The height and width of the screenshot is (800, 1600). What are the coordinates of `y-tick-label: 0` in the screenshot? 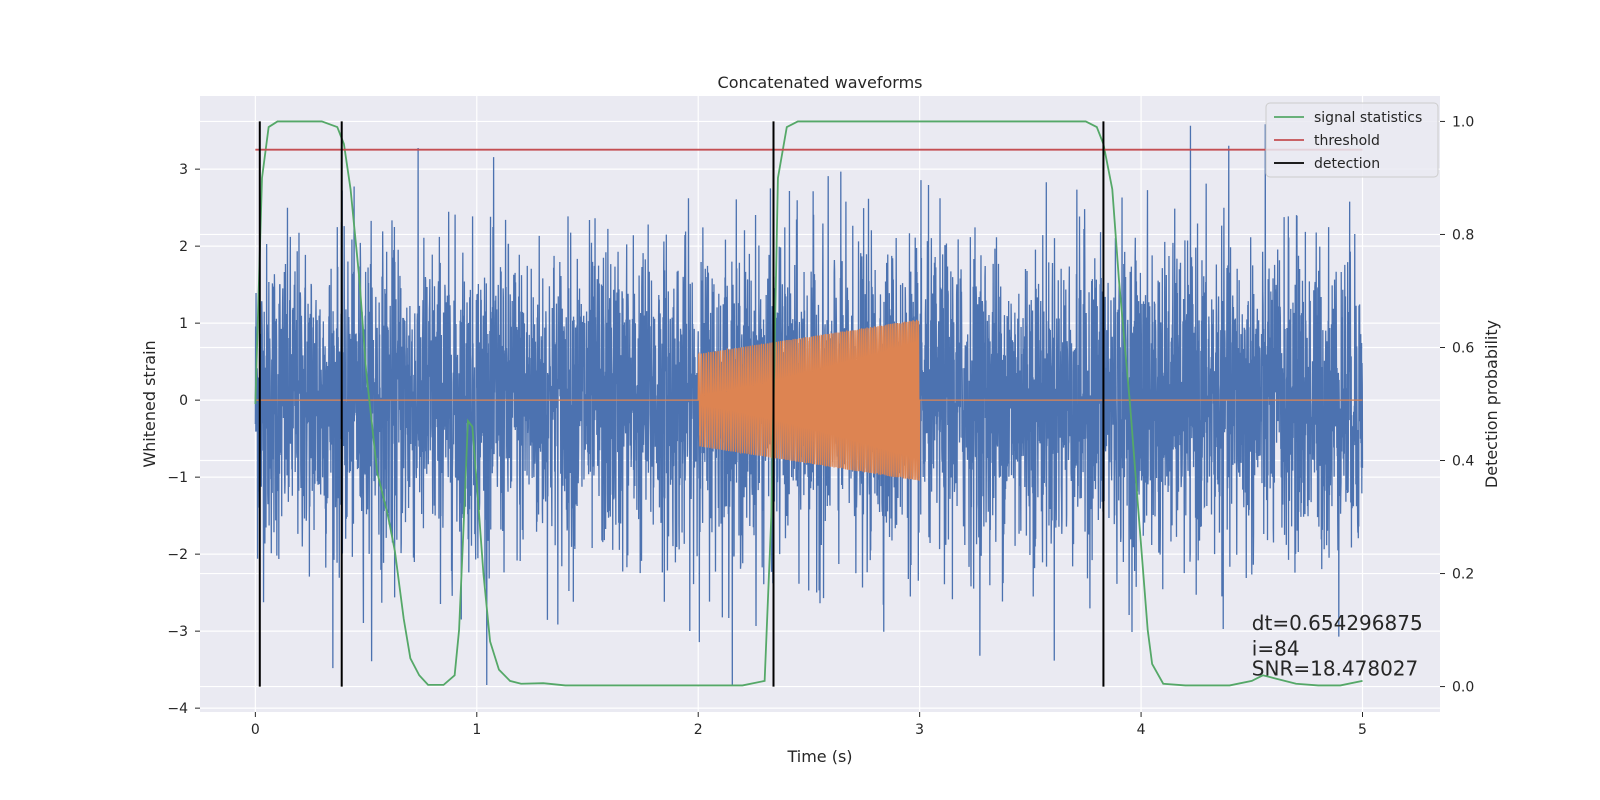 It's located at (183, 401).